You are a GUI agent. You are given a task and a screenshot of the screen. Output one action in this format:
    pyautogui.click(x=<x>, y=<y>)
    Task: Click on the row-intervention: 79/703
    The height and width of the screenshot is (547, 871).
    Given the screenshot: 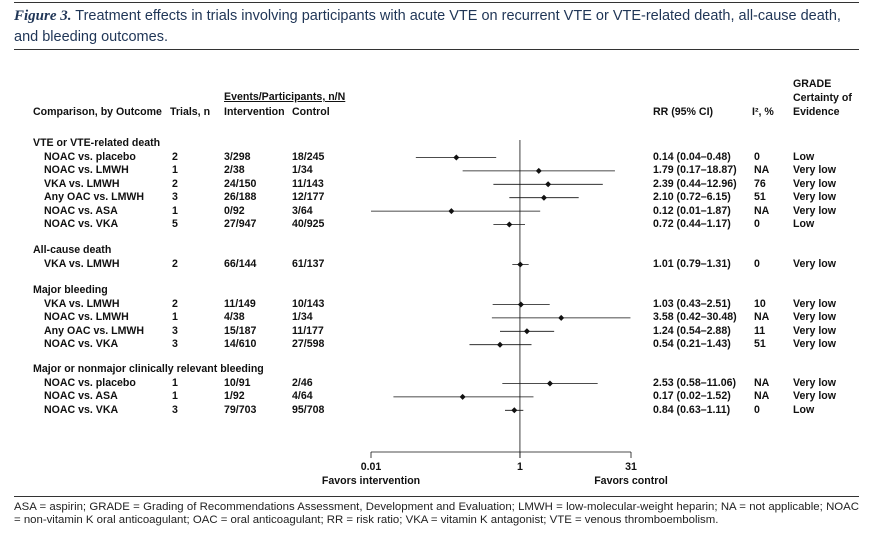 What is the action you would take?
    pyautogui.click(x=240, y=409)
    